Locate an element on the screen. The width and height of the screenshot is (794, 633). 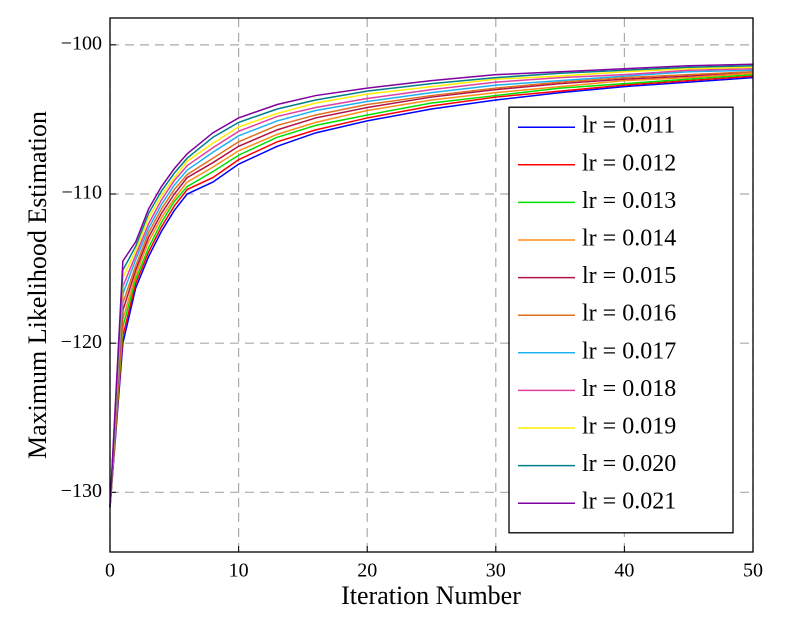
x-tick-label: 0 is located at coordinates (110, 571).